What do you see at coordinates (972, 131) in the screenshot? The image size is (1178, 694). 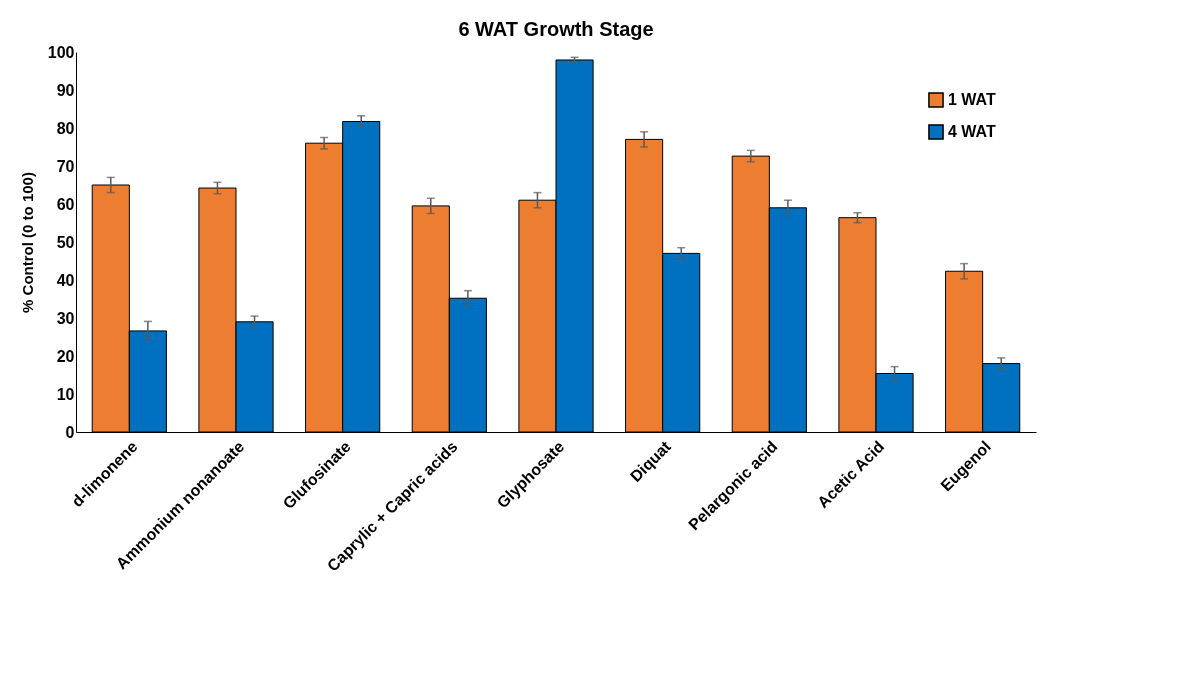 I see `legend-label: 4 WAT` at bounding box center [972, 131].